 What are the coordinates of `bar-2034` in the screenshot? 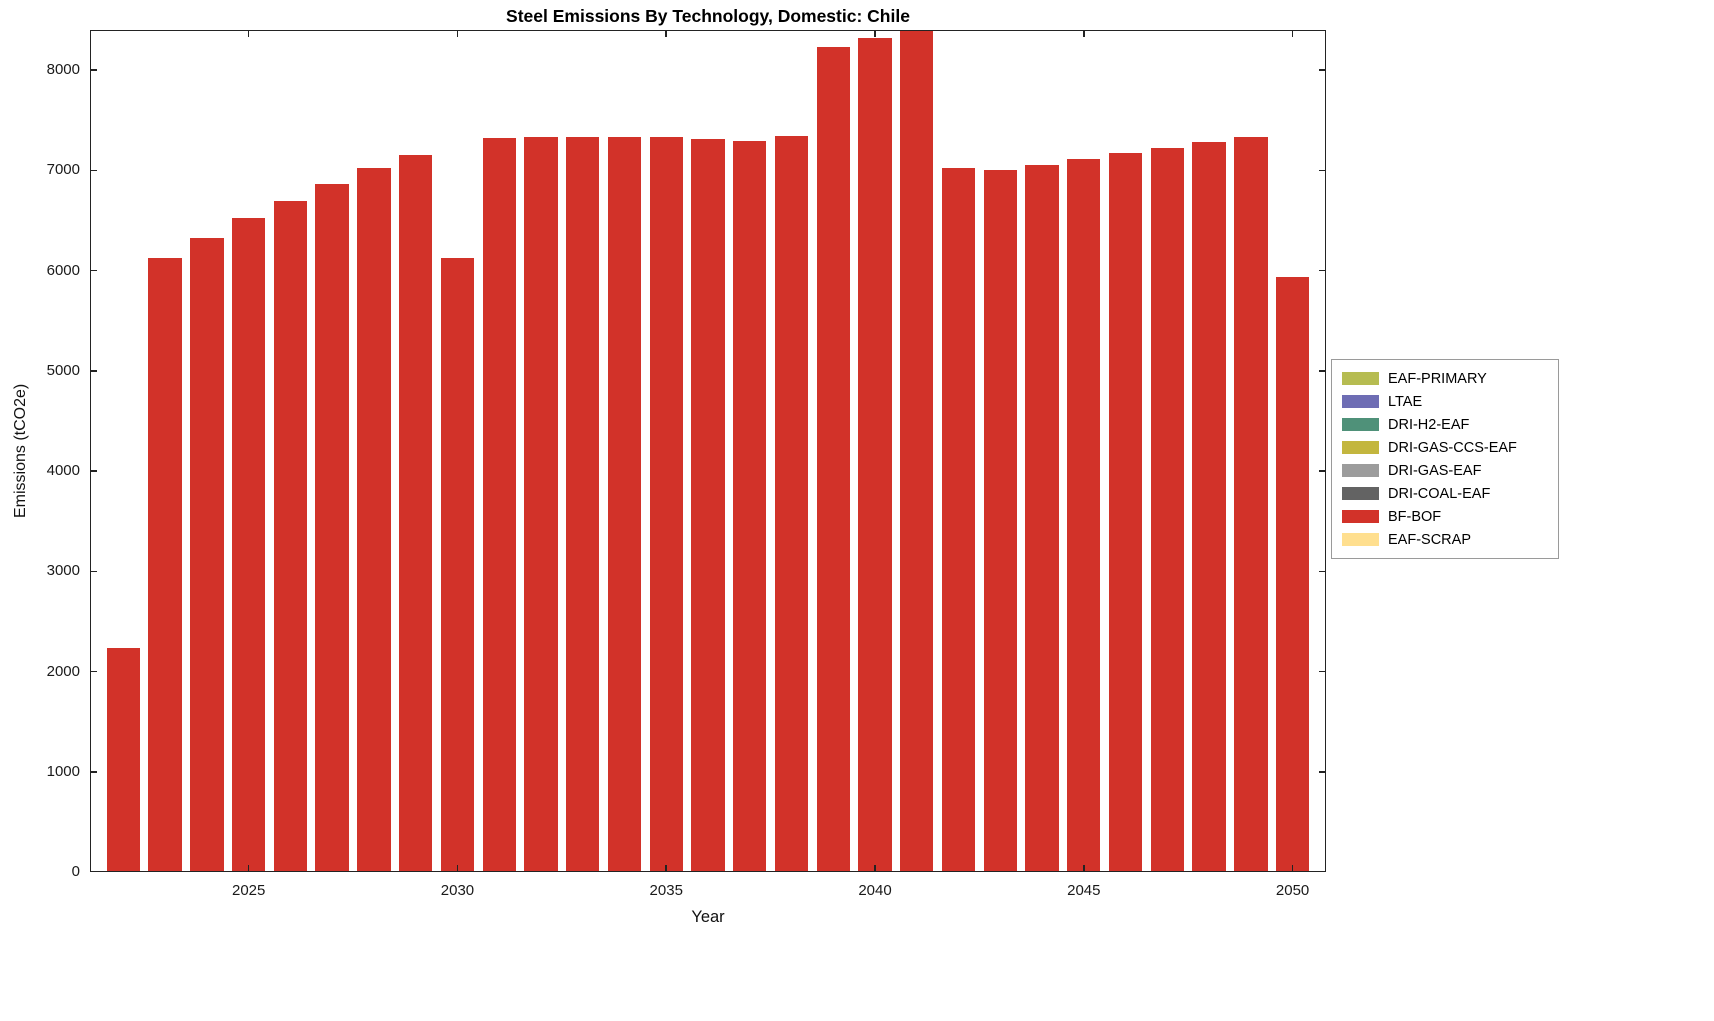 It's located at (624, 504).